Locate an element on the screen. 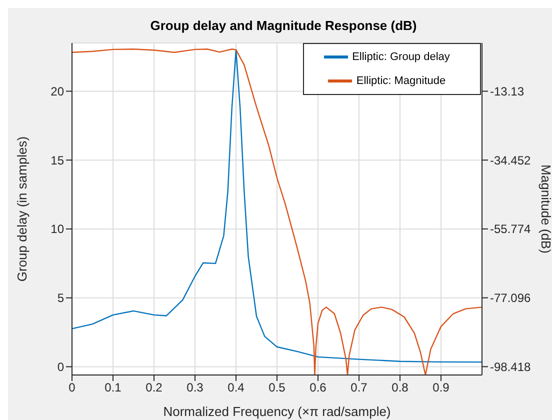 The image size is (560, 420). y2-tick-label: -55.774 is located at coordinates (511, 229).